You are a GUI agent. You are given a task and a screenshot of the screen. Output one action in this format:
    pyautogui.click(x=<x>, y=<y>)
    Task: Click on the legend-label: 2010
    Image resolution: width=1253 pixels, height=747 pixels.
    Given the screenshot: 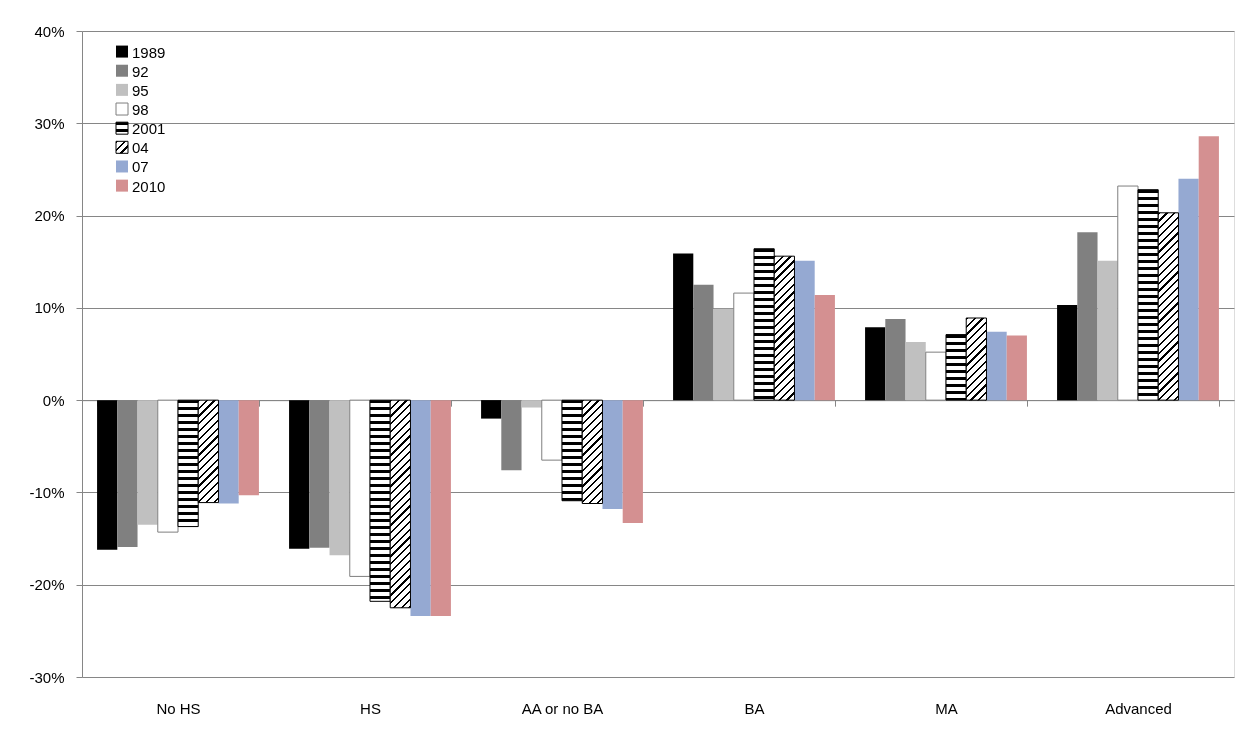 What is the action you would take?
    pyautogui.click(x=149, y=186)
    